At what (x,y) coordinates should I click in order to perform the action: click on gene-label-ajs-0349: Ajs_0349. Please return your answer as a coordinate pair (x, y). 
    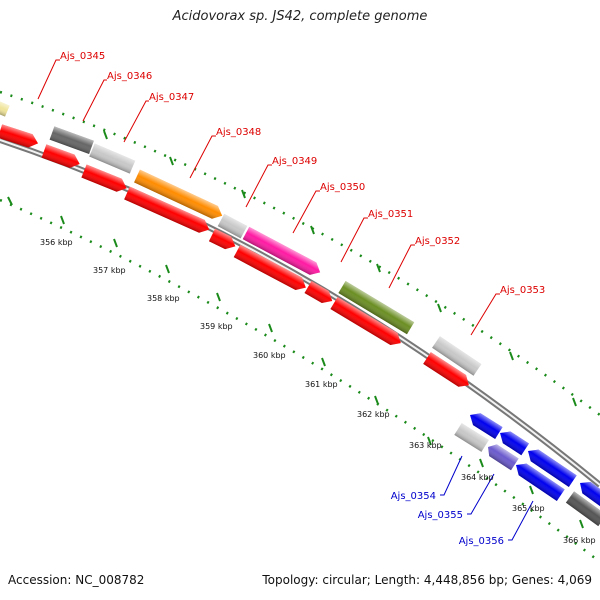
    Looking at the image, I should click on (294, 161).